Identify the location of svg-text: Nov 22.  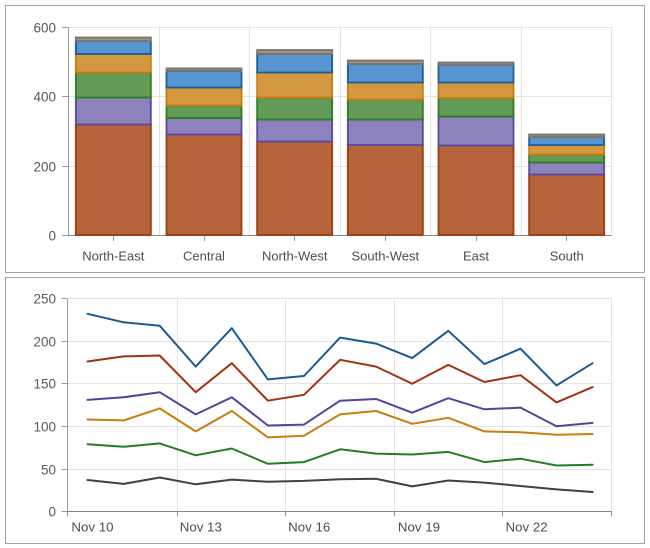
(527, 527).